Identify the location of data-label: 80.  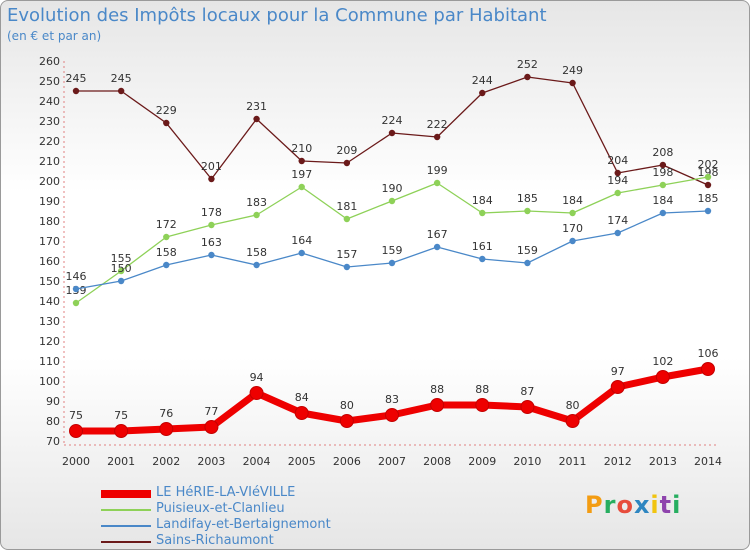
(347, 405).